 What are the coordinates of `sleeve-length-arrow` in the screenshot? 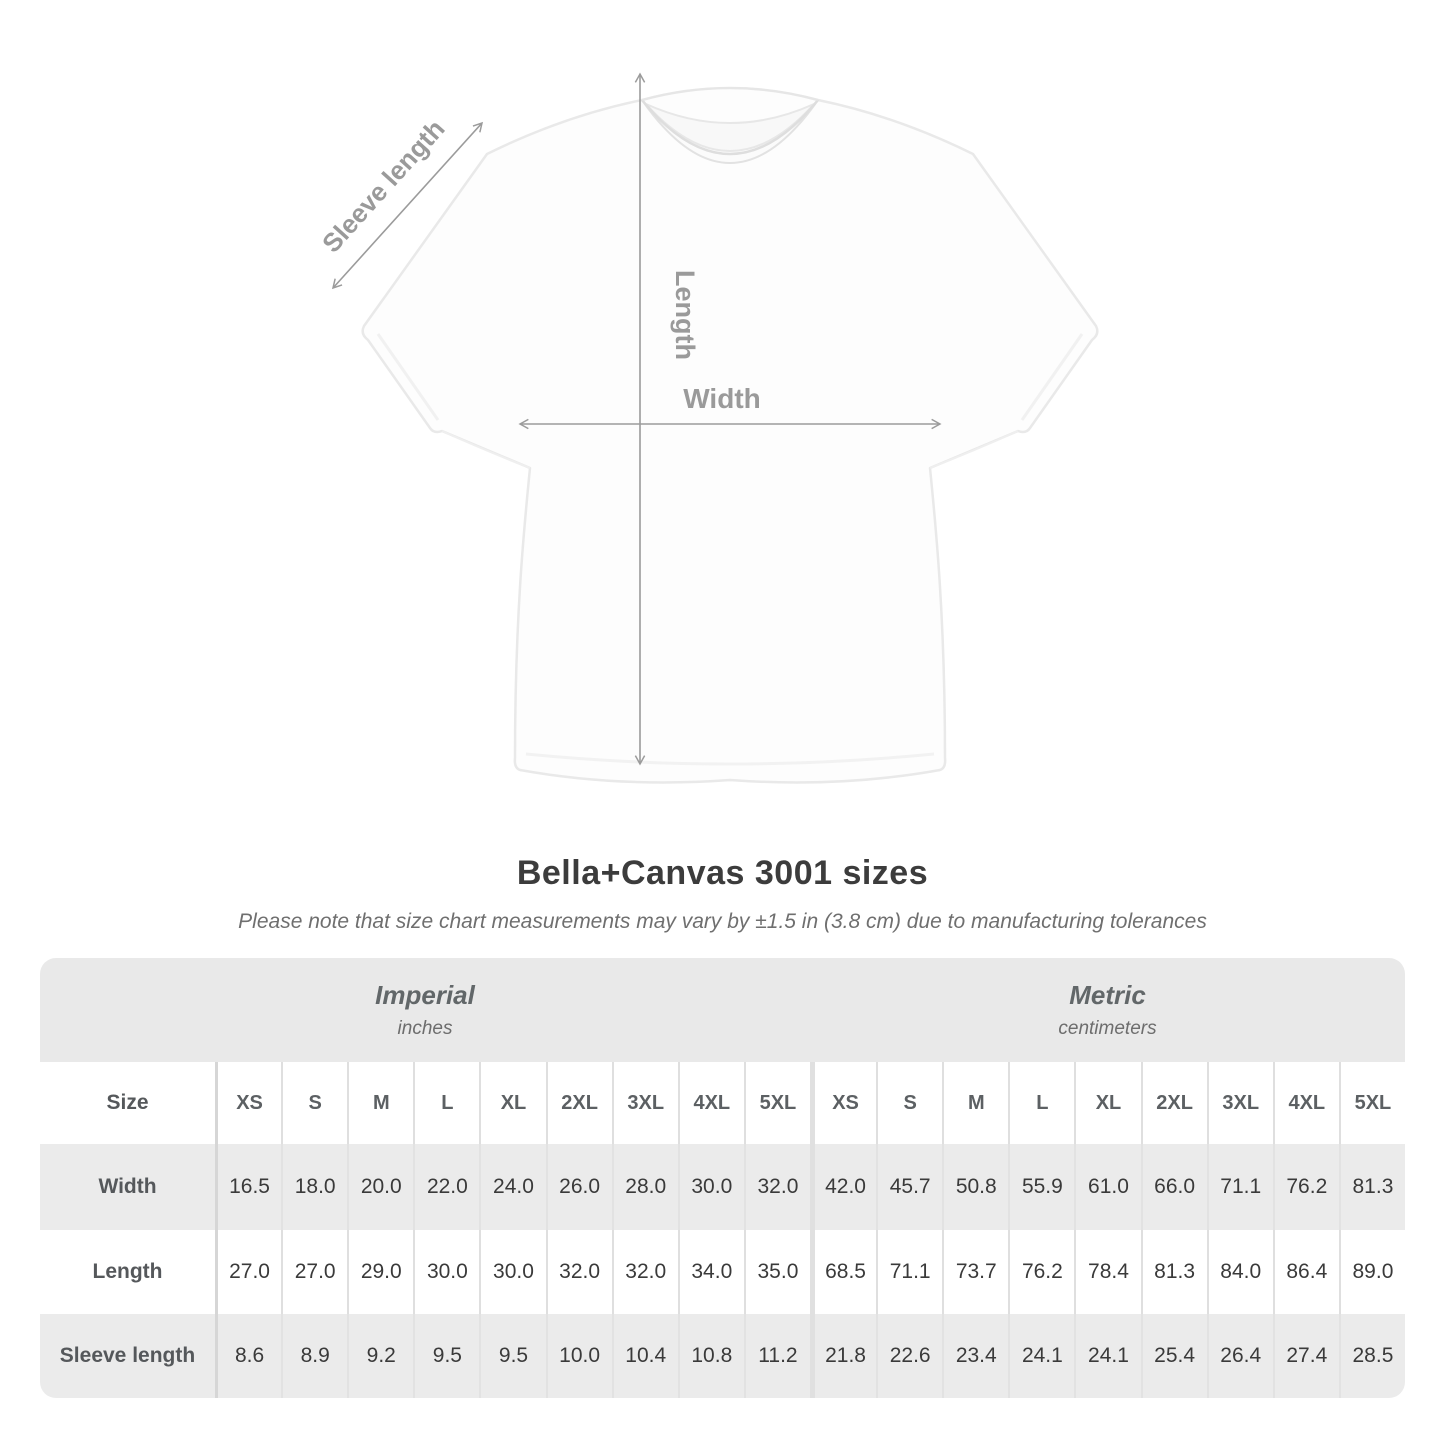 It's located at (407, 205).